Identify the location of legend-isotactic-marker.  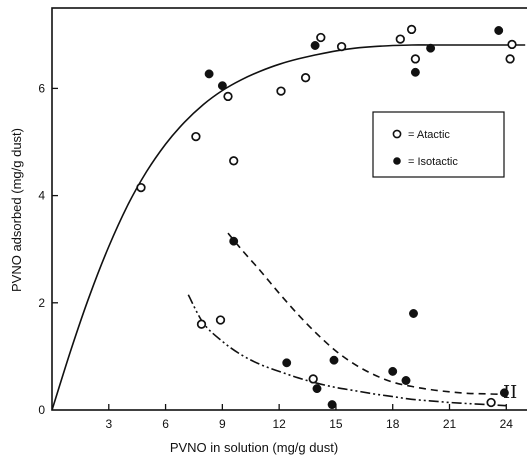
(397, 161).